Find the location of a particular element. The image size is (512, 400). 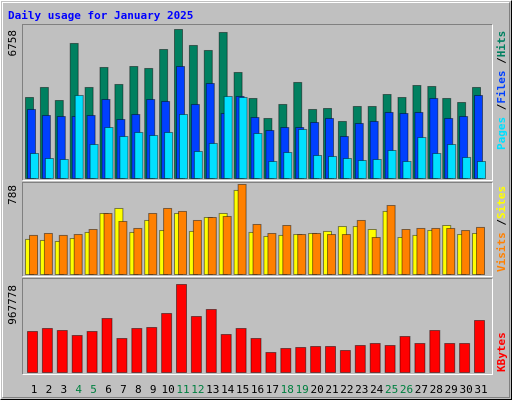

x-tick-label: 31 is located at coordinates (480, 389).